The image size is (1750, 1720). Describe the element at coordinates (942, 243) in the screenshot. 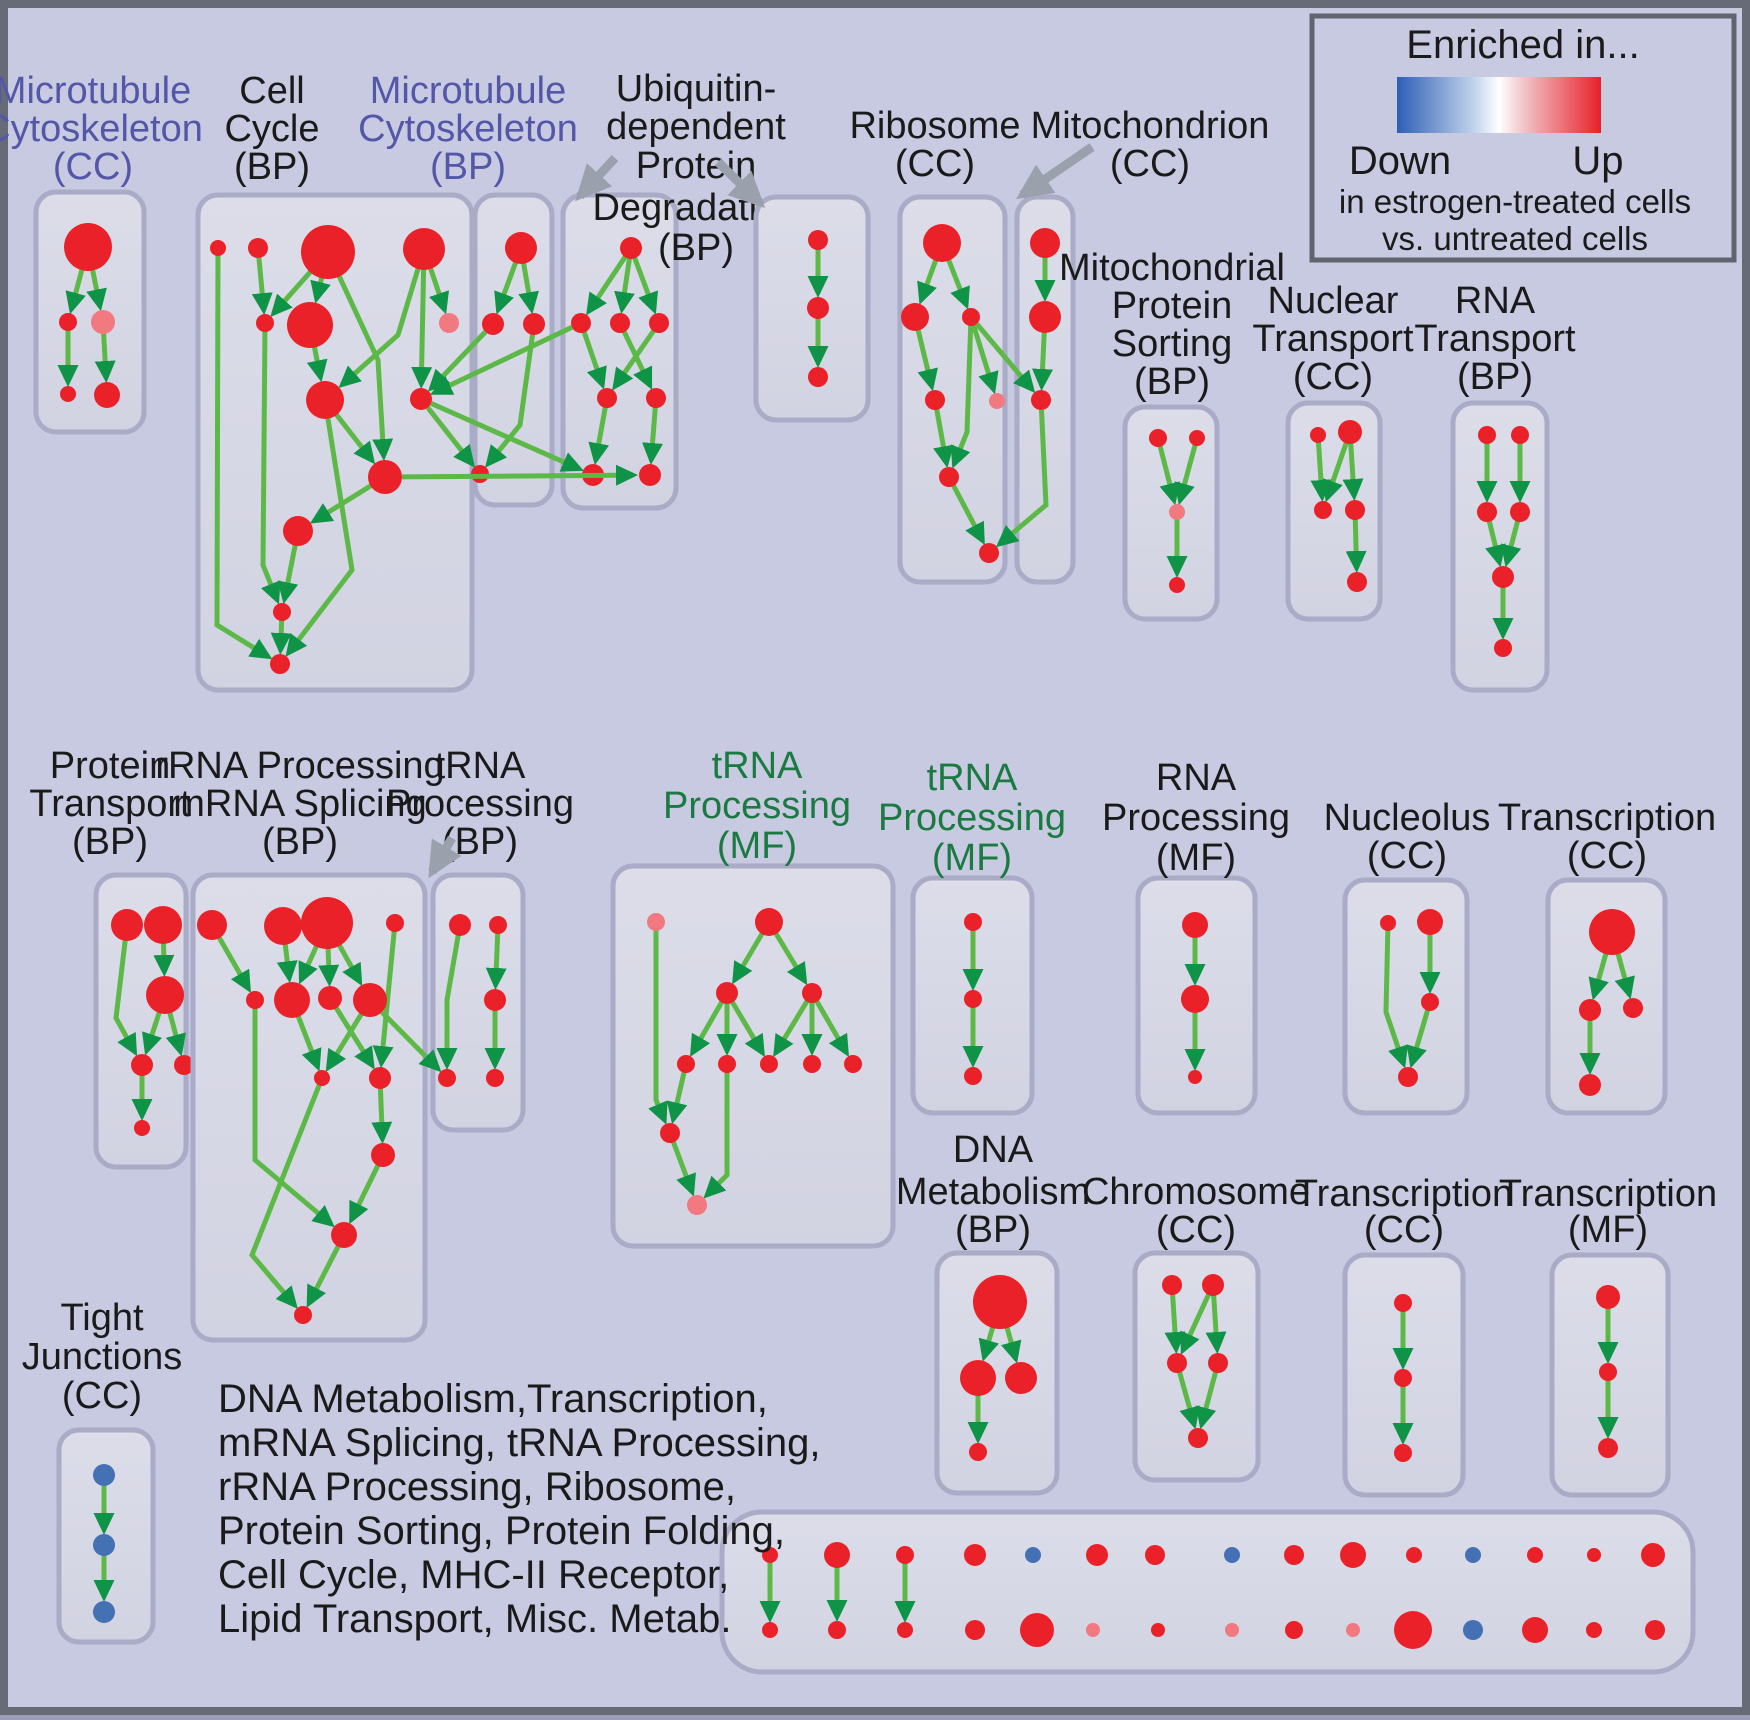

I see `node-ribosome-t` at that location.